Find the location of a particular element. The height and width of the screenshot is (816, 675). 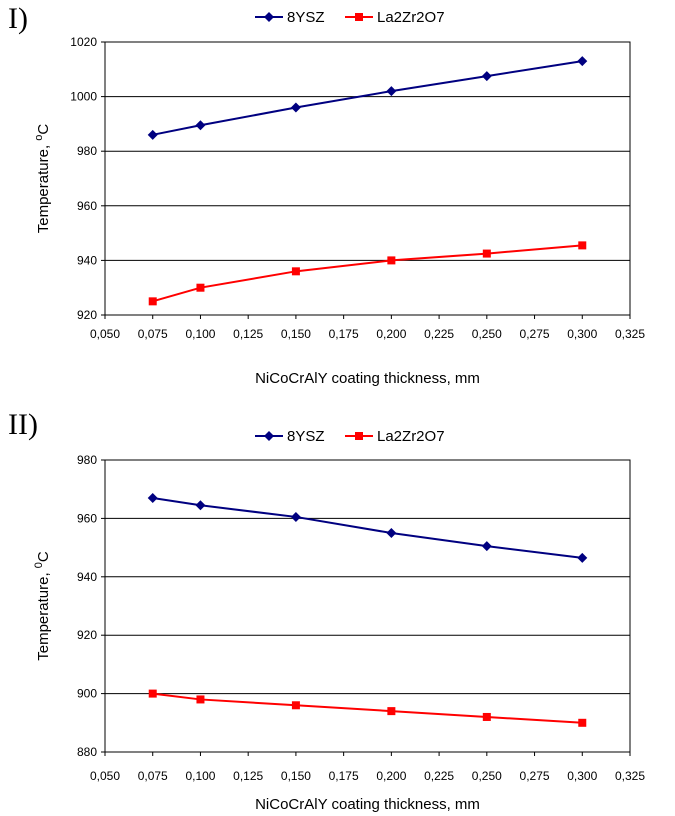

y-axis-title: Temperature, 0C is located at coordinates (42, 606).